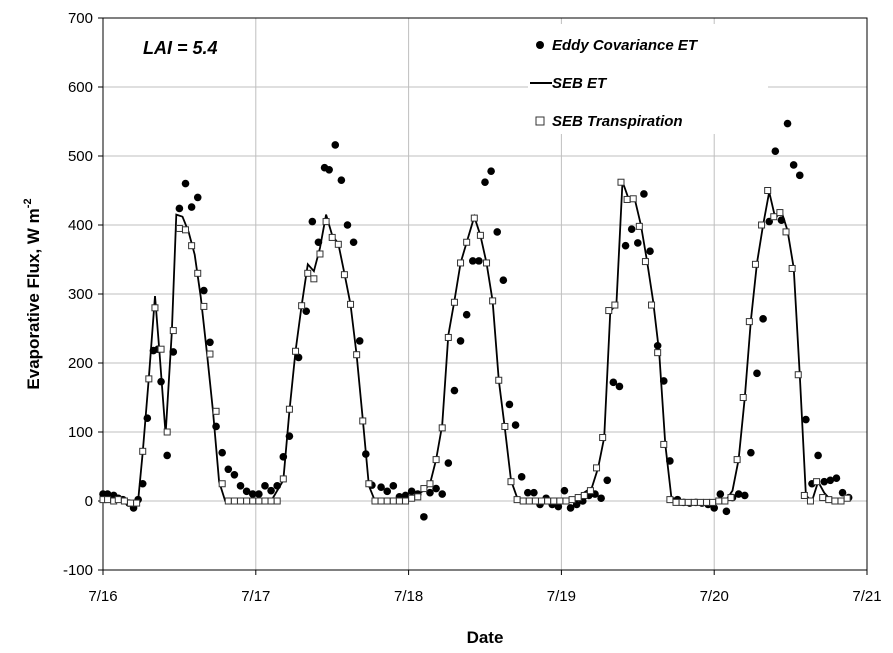 The image size is (893, 653). What do you see at coordinates (255, 596) in the screenshot?
I see `x-tick-label: 7/17` at bounding box center [255, 596].